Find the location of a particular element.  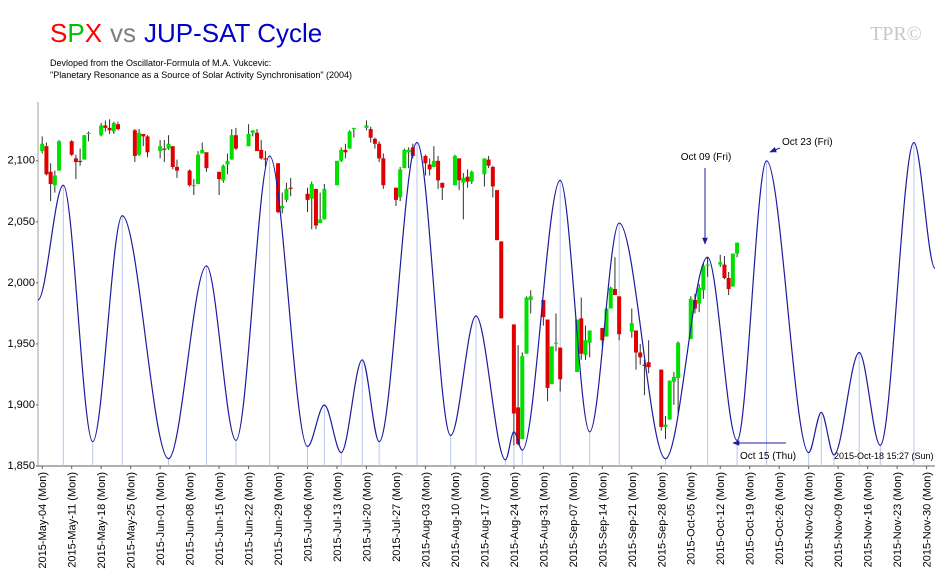

x-tick-label: 2015-Oct-26 (Mon) is located at coordinates (780, 518).